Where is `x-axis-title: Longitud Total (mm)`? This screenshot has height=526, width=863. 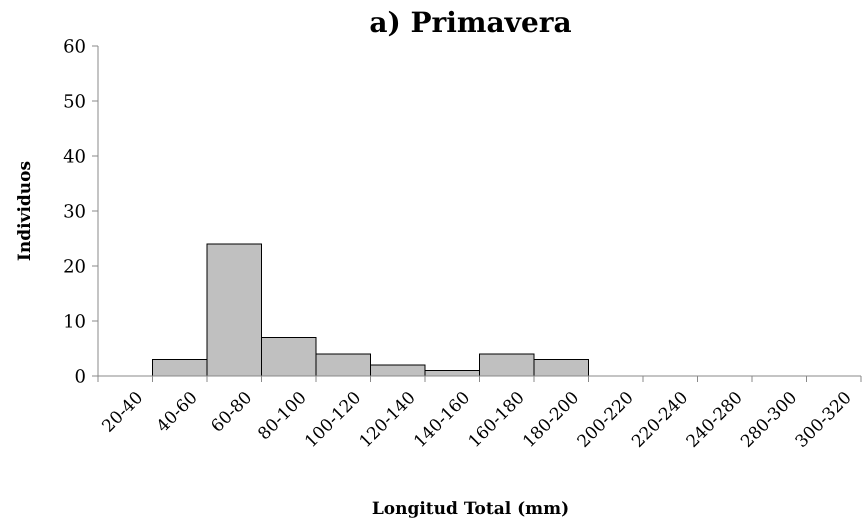
x-axis-title: Longitud Total (mm) is located at coordinates (471, 509).